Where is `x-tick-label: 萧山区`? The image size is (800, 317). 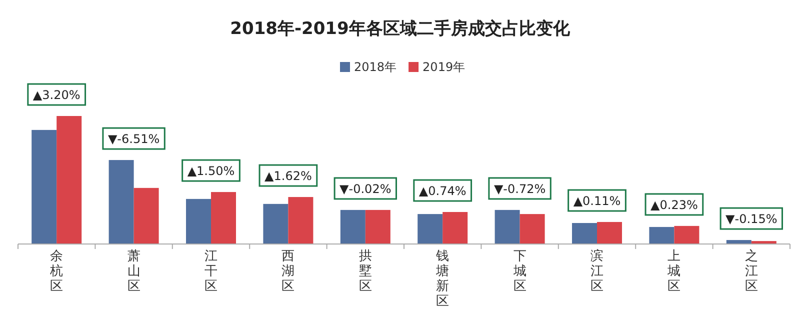
x-tick-label: 萧山区 is located at coordinates (133, 271).